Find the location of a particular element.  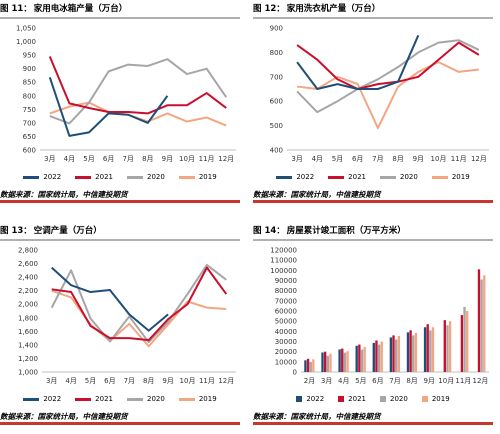

figure-label: 图 14： is located at coordinates (269, 231).